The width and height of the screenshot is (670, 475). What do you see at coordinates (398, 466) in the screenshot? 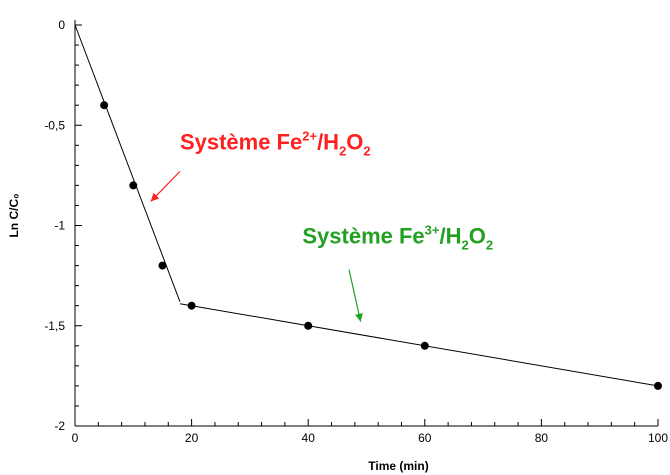
I see `x-axis-title: Time (min)` at bounding box center [398, 466].